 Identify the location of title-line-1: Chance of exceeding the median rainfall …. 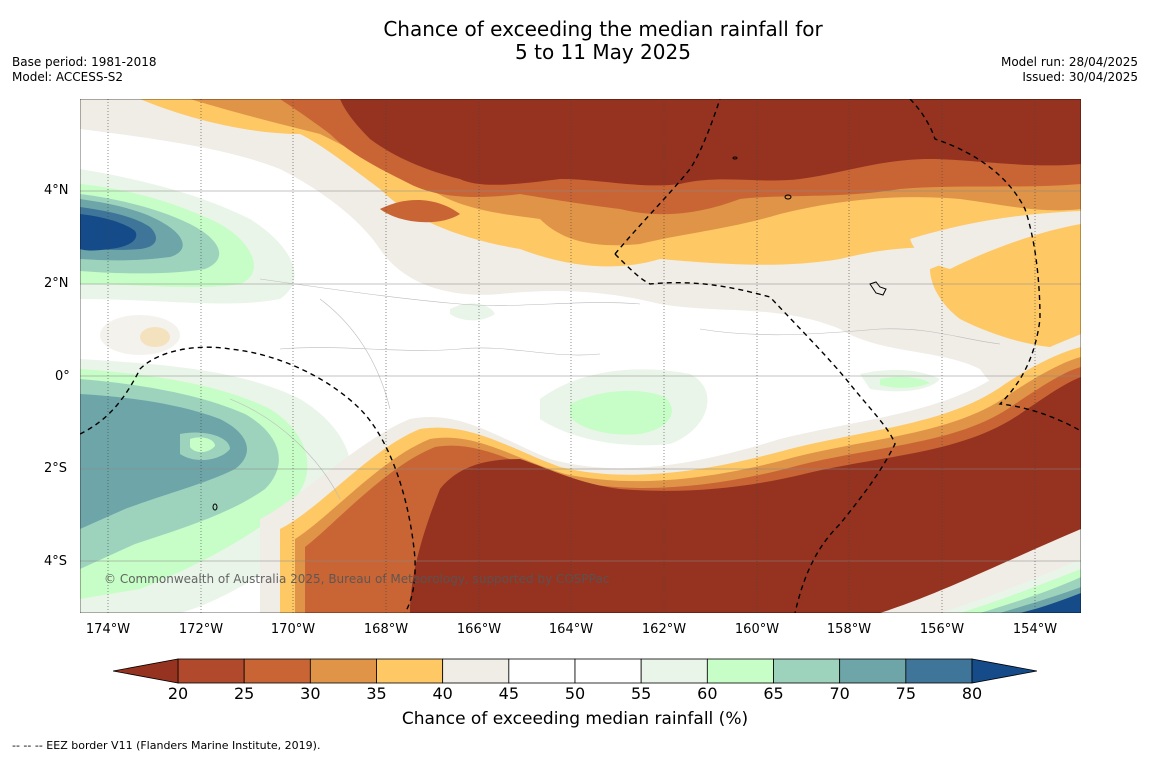
(603, 29).